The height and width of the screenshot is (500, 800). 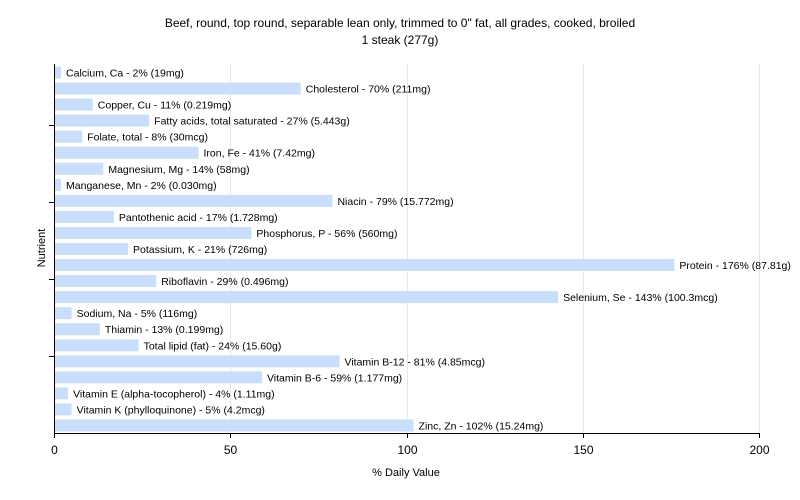 I want to click on bar-label: Total lipid (fat) - 24% (15.60g), so click(x=213, y=346).